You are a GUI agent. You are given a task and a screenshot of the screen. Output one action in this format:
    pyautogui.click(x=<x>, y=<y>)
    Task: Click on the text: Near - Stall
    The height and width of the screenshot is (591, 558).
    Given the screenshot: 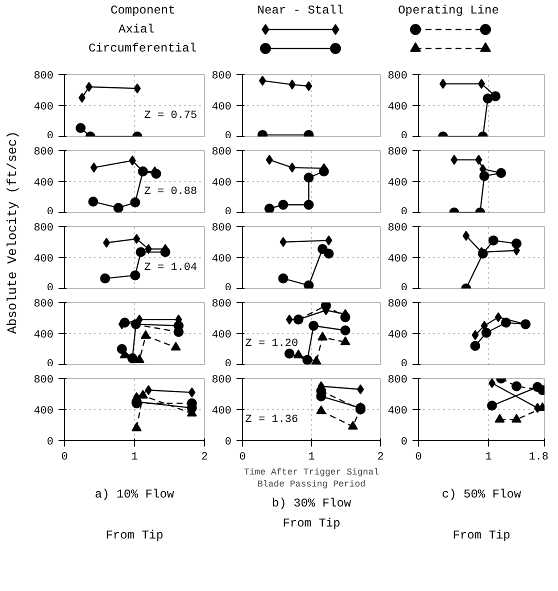 What is the action you would take?
    pyautogui.click(x=300, y=11)
    